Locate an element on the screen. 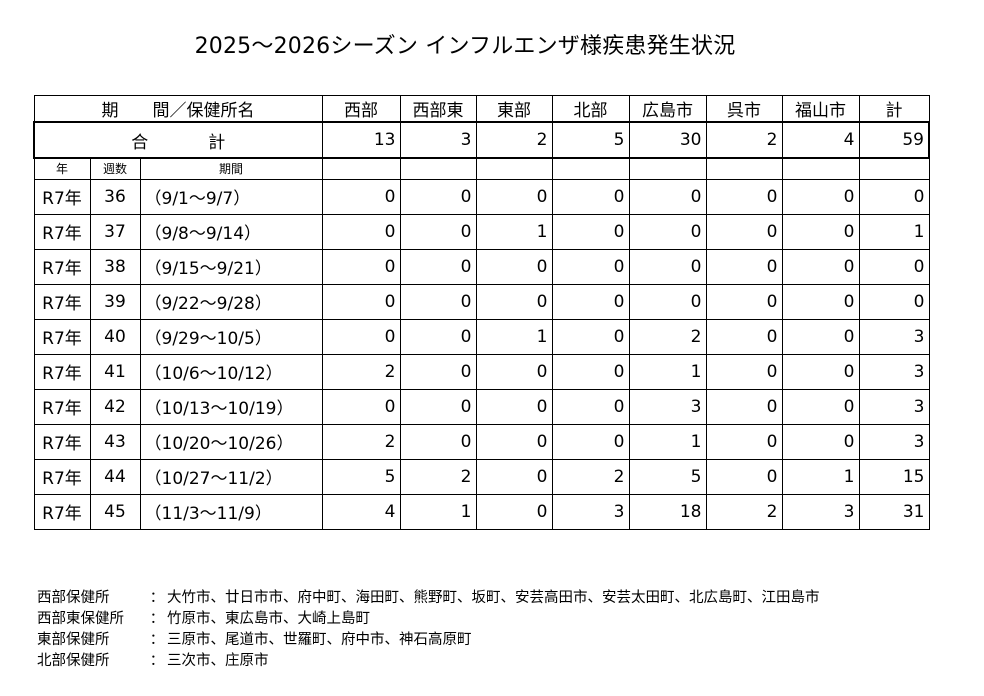  week-row: R7年 40 （9/29～10/5） 0 0 1 0 2 0 0 3 is located at coordinates (481, 336).